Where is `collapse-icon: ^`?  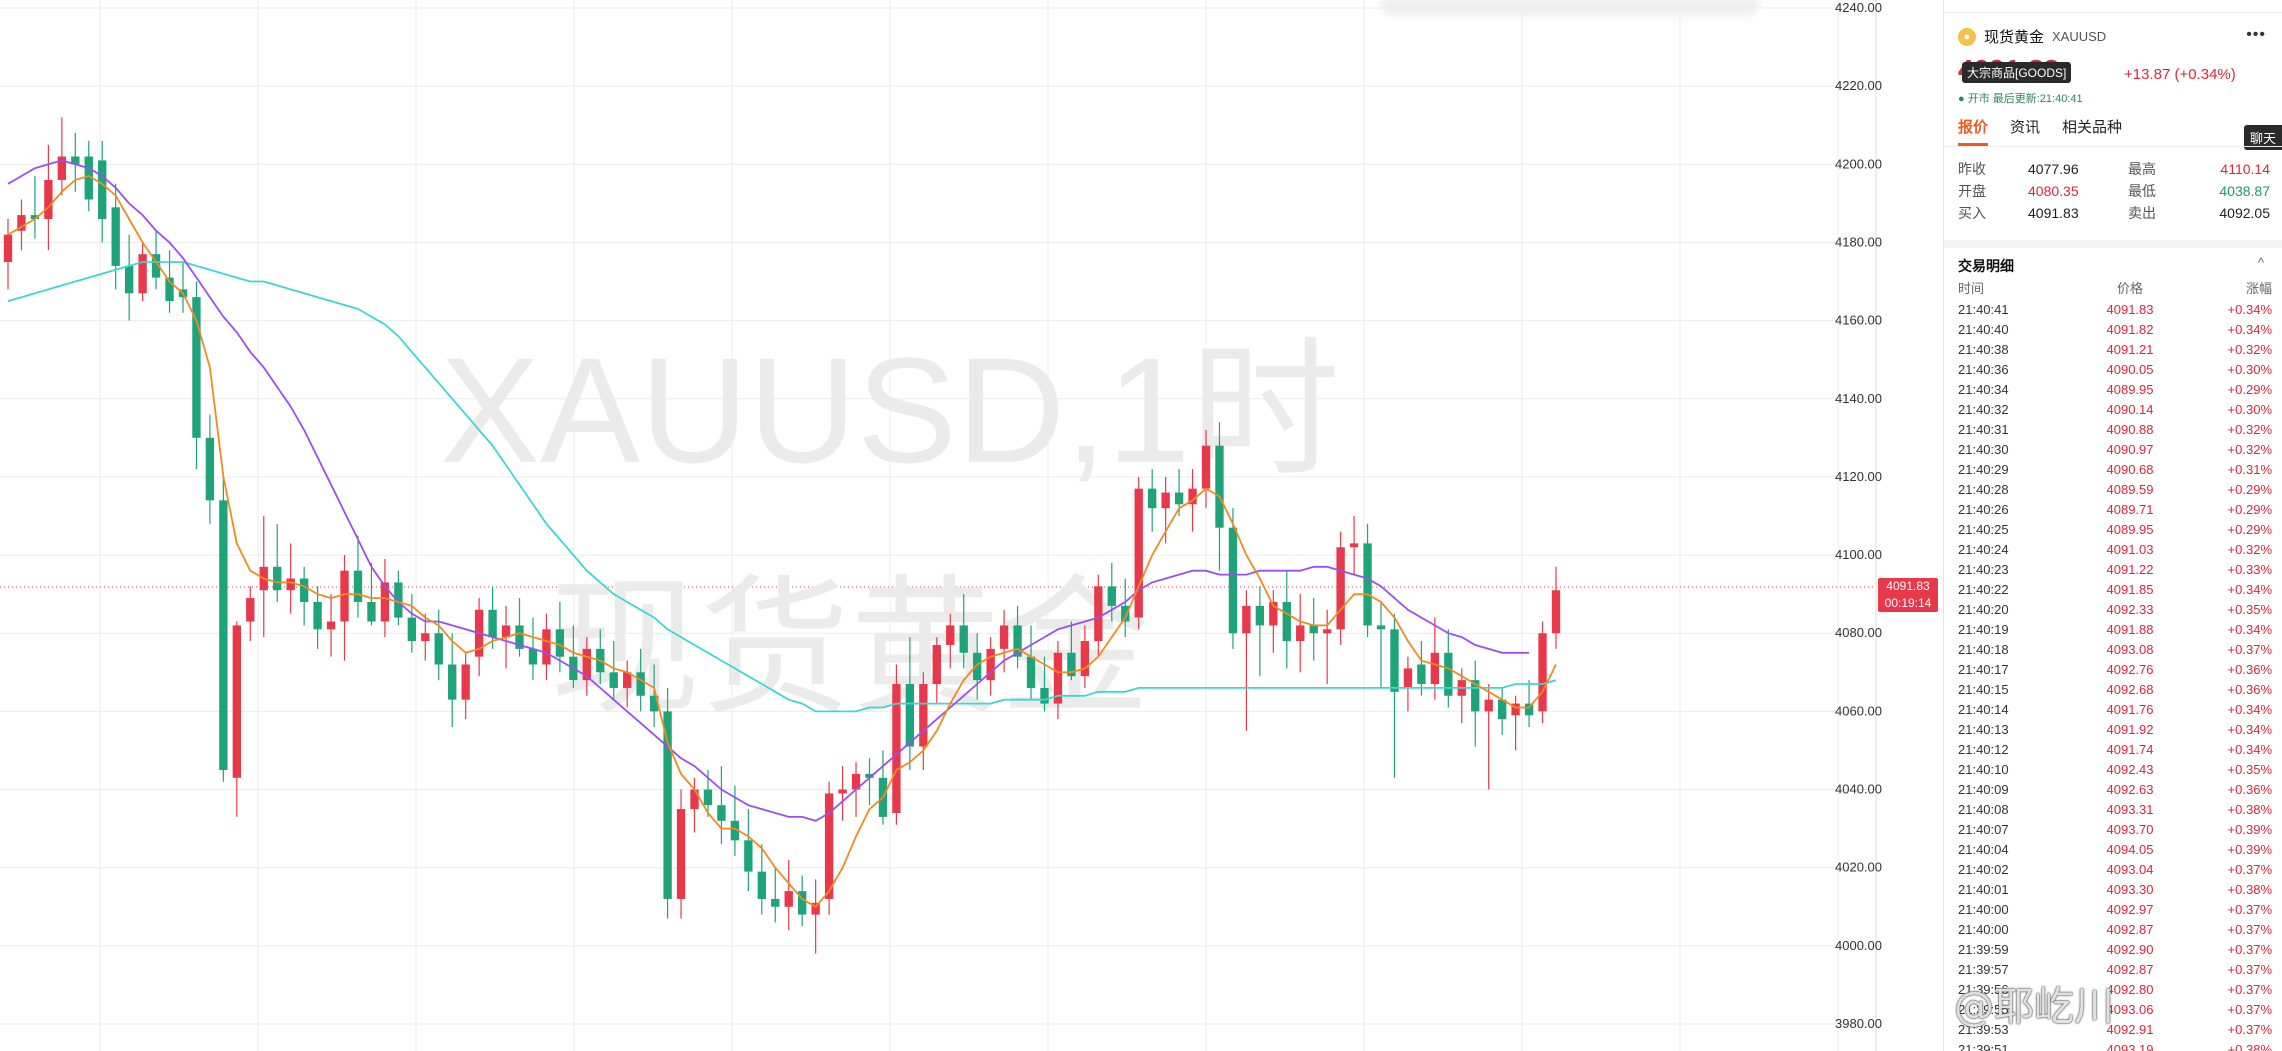 collapse-icon: ^ is located at coordinates (2260, 262).